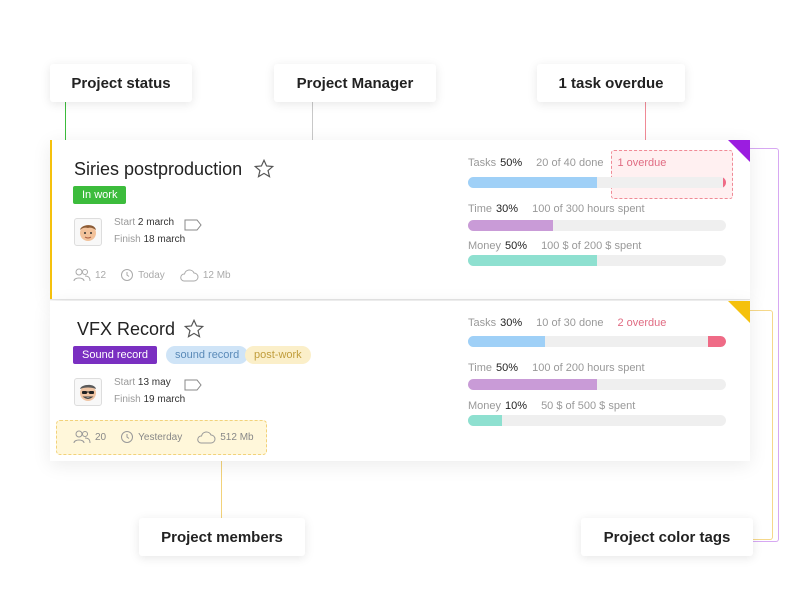 Image resolution: width=800 pixels, height=600 pixels. Describe the element at coordinates (278, 355) in the screenshot. I see `tag-post-work: post-work` at that location.